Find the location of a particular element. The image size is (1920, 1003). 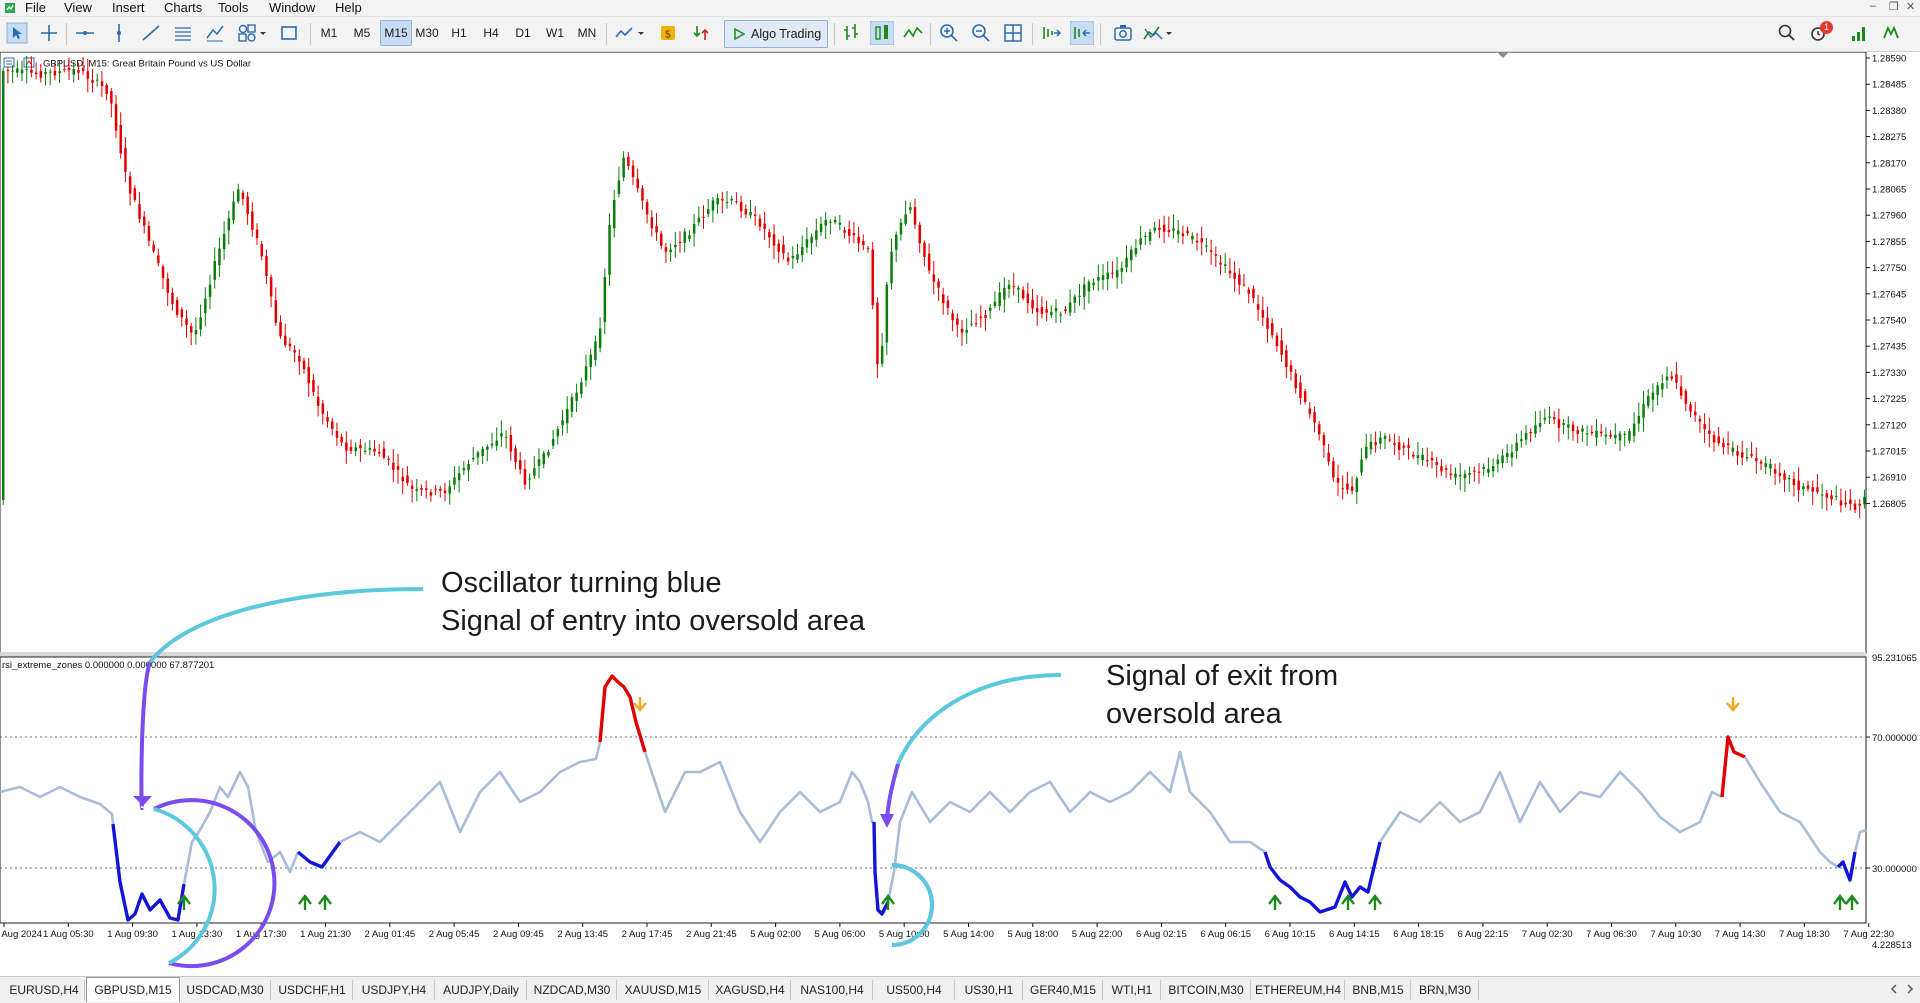

autoscroll-icon is located at coordinates (1051, 33).